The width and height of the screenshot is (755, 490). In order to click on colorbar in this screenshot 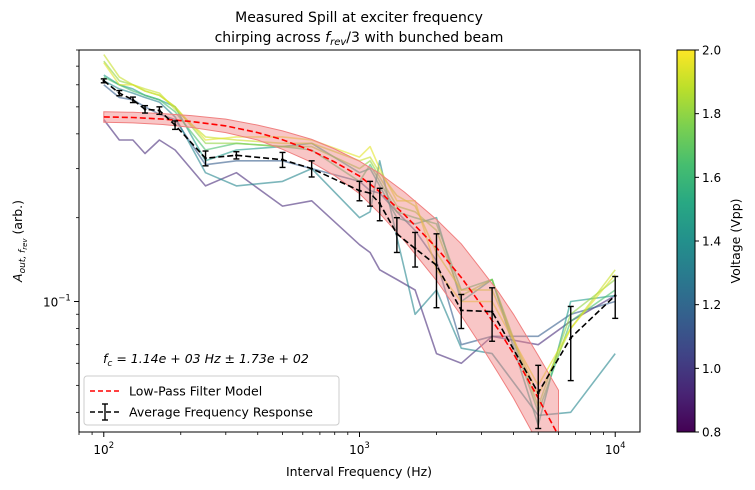, I will do `click(686, 241)`.